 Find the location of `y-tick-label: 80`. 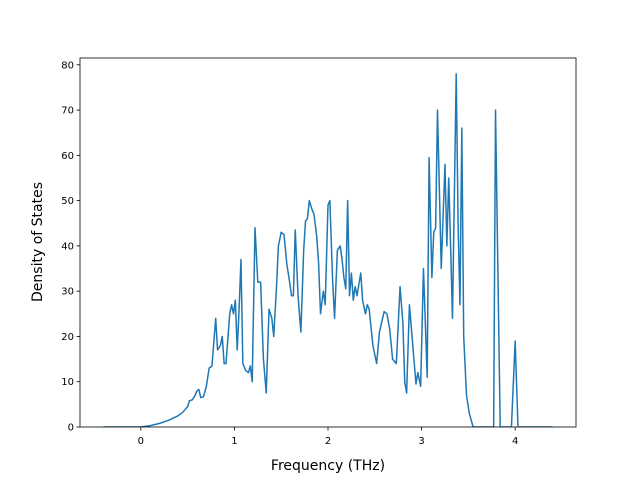

y-tick-label: 80 is located at coordinates (67, 65).